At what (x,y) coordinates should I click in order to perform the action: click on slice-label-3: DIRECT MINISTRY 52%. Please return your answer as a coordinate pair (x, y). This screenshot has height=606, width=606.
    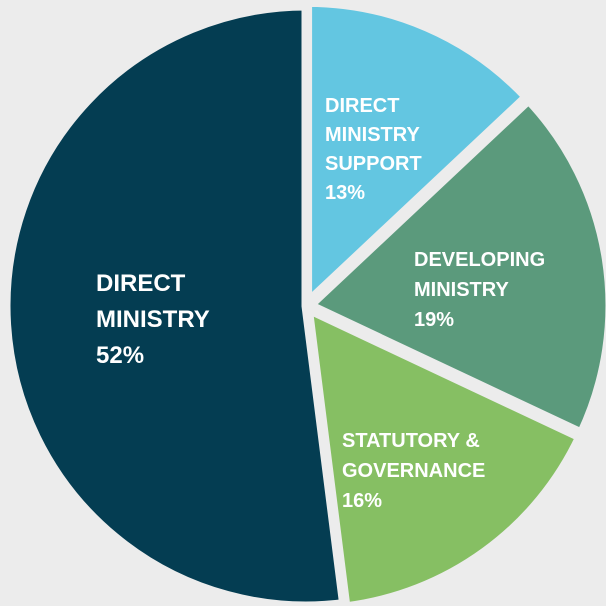
    Looking at the image, I should click on (153, 319).